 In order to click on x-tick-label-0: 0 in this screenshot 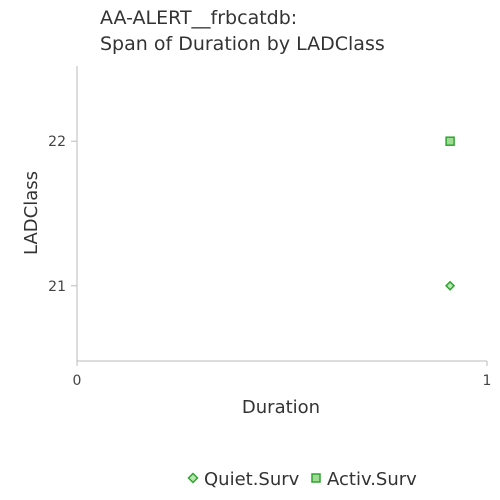, I will do `click(77, 381)`.